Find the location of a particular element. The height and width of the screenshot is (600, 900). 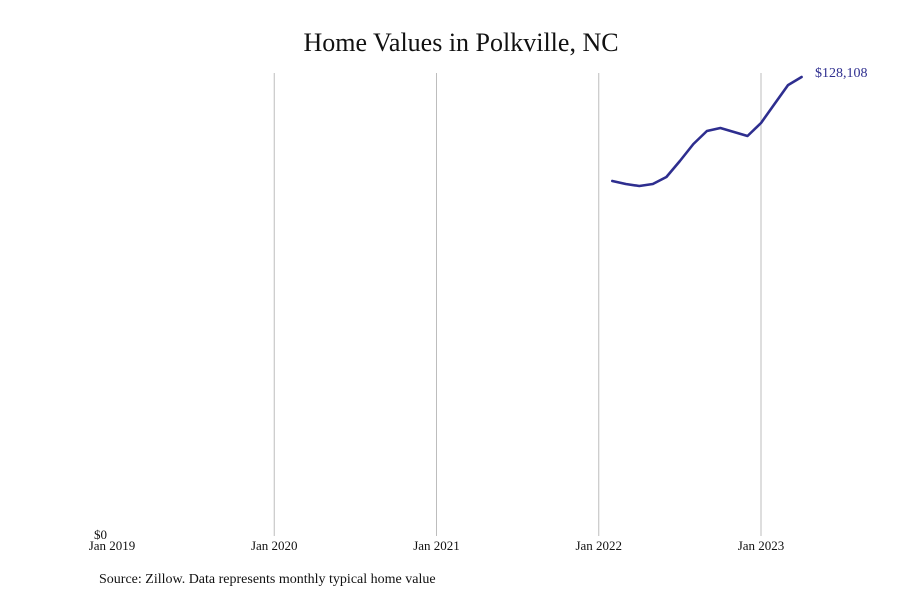

x-axis-tick-label: Jan 2020 is located at coordinates (274, 545).